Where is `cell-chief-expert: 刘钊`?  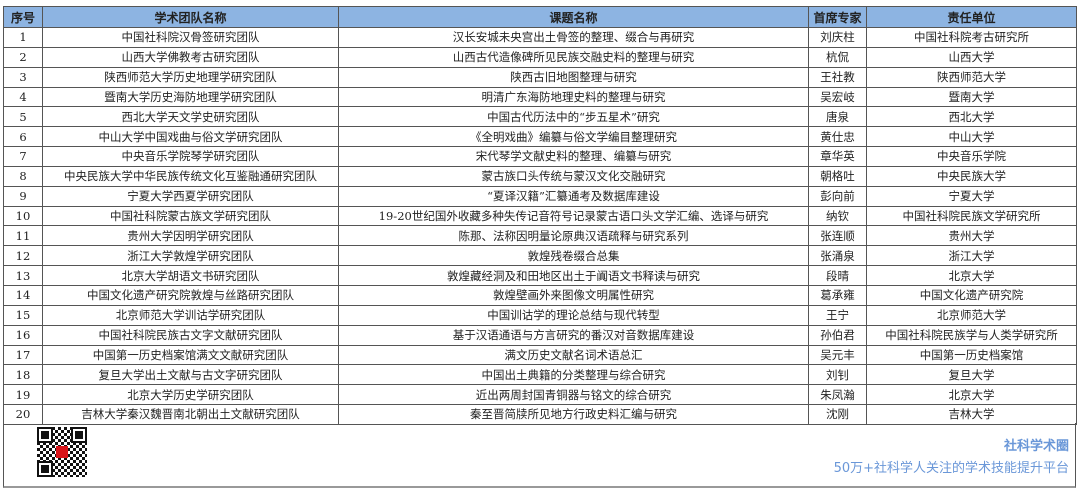
cell-chief-expert: 刘钊 is located at coordinates (837, 375).